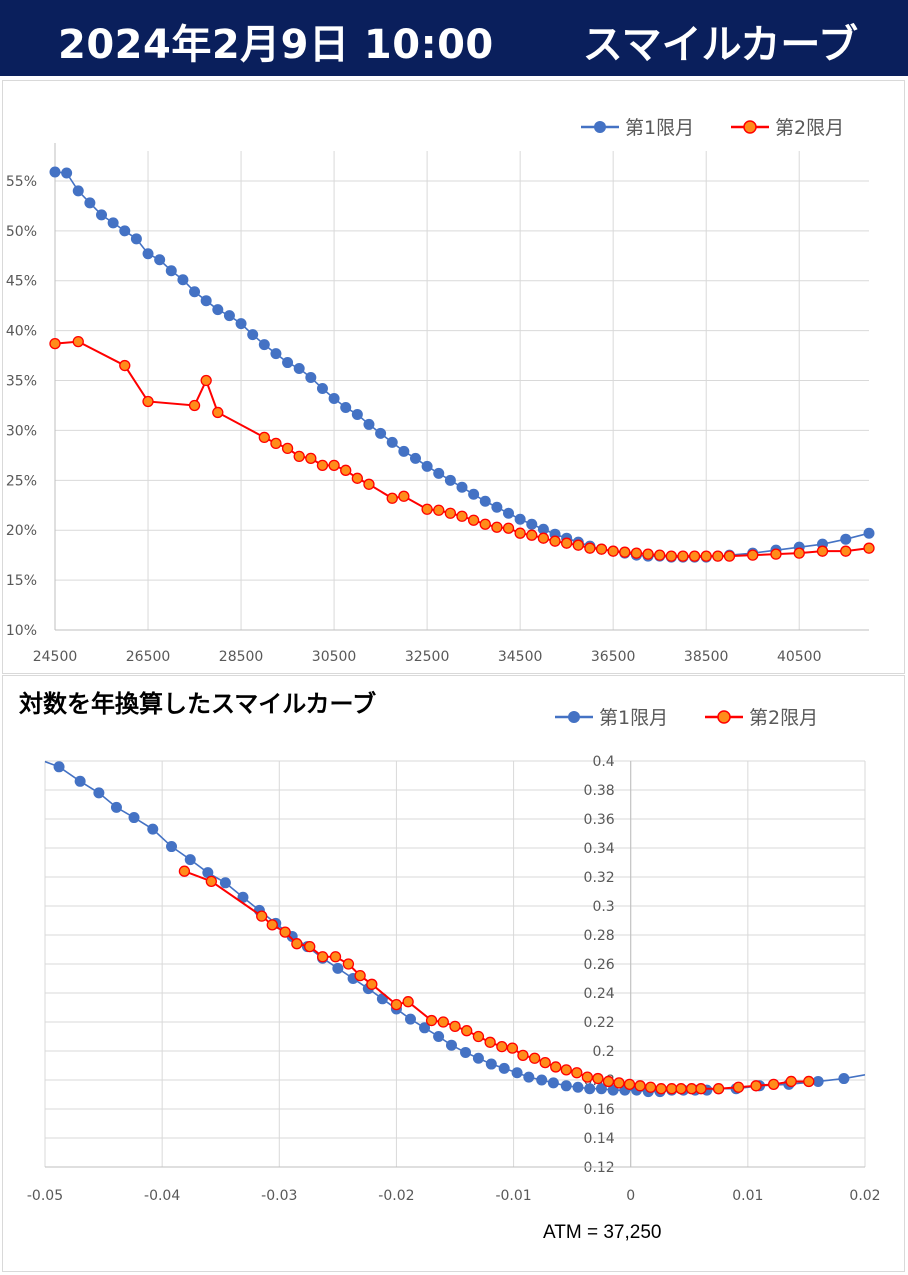 The height and width of the screenshot is (1275, 908). What do you see at coordinates (599, 791) in the screenshot?
I see `y-tick-label: 0.38` at bounding box center [599, 791].